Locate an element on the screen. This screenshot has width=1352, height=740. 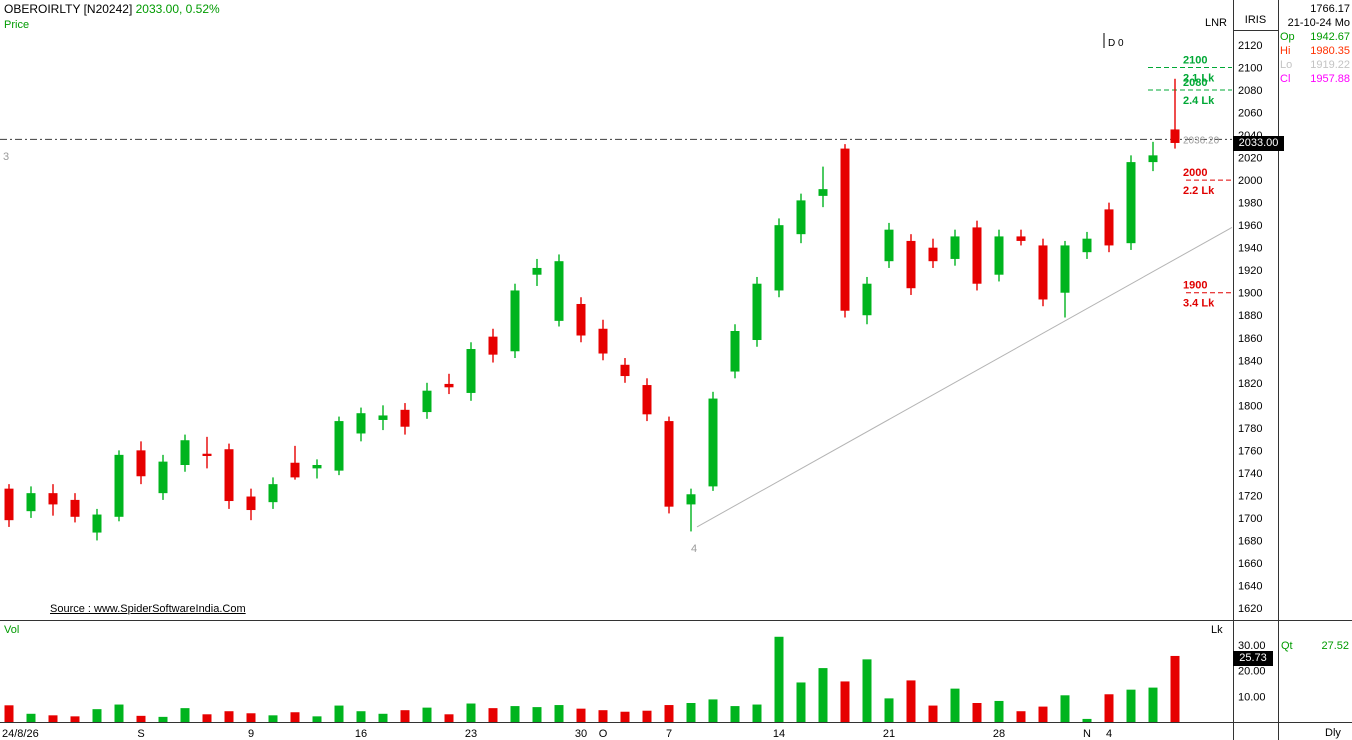
x-tick-label: 28 is located at coordinates (999, 734).